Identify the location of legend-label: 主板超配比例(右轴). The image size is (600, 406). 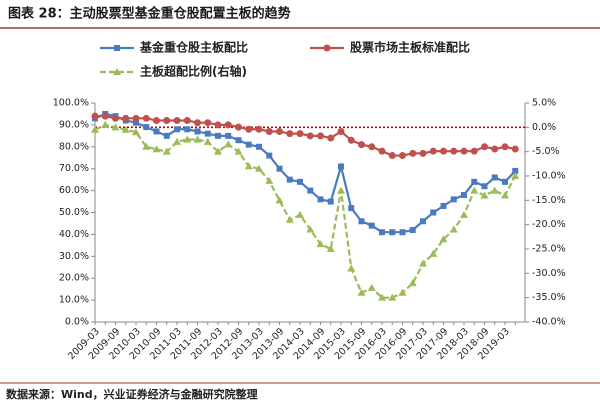
(193, 71).